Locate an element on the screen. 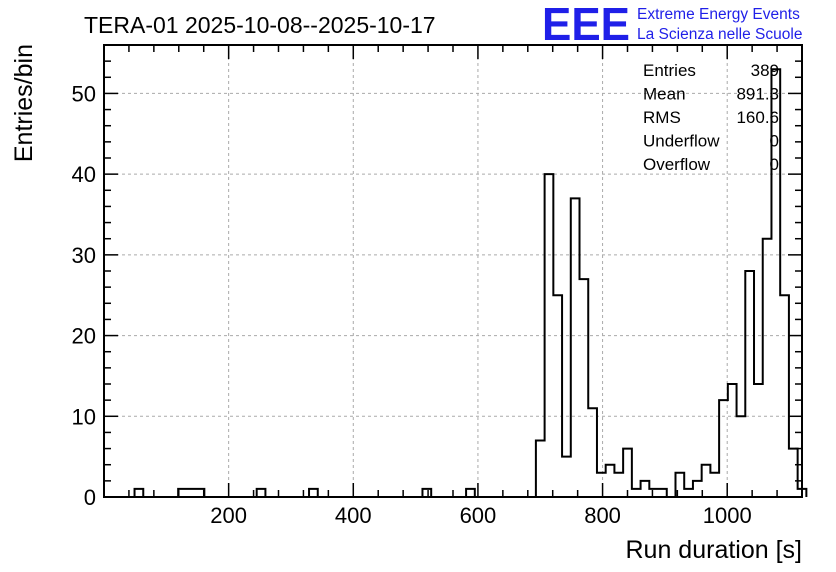 Image resolution: width=836 pixels, height=572 pixels. stats-label: Entries is located at coordinates (669, 70).